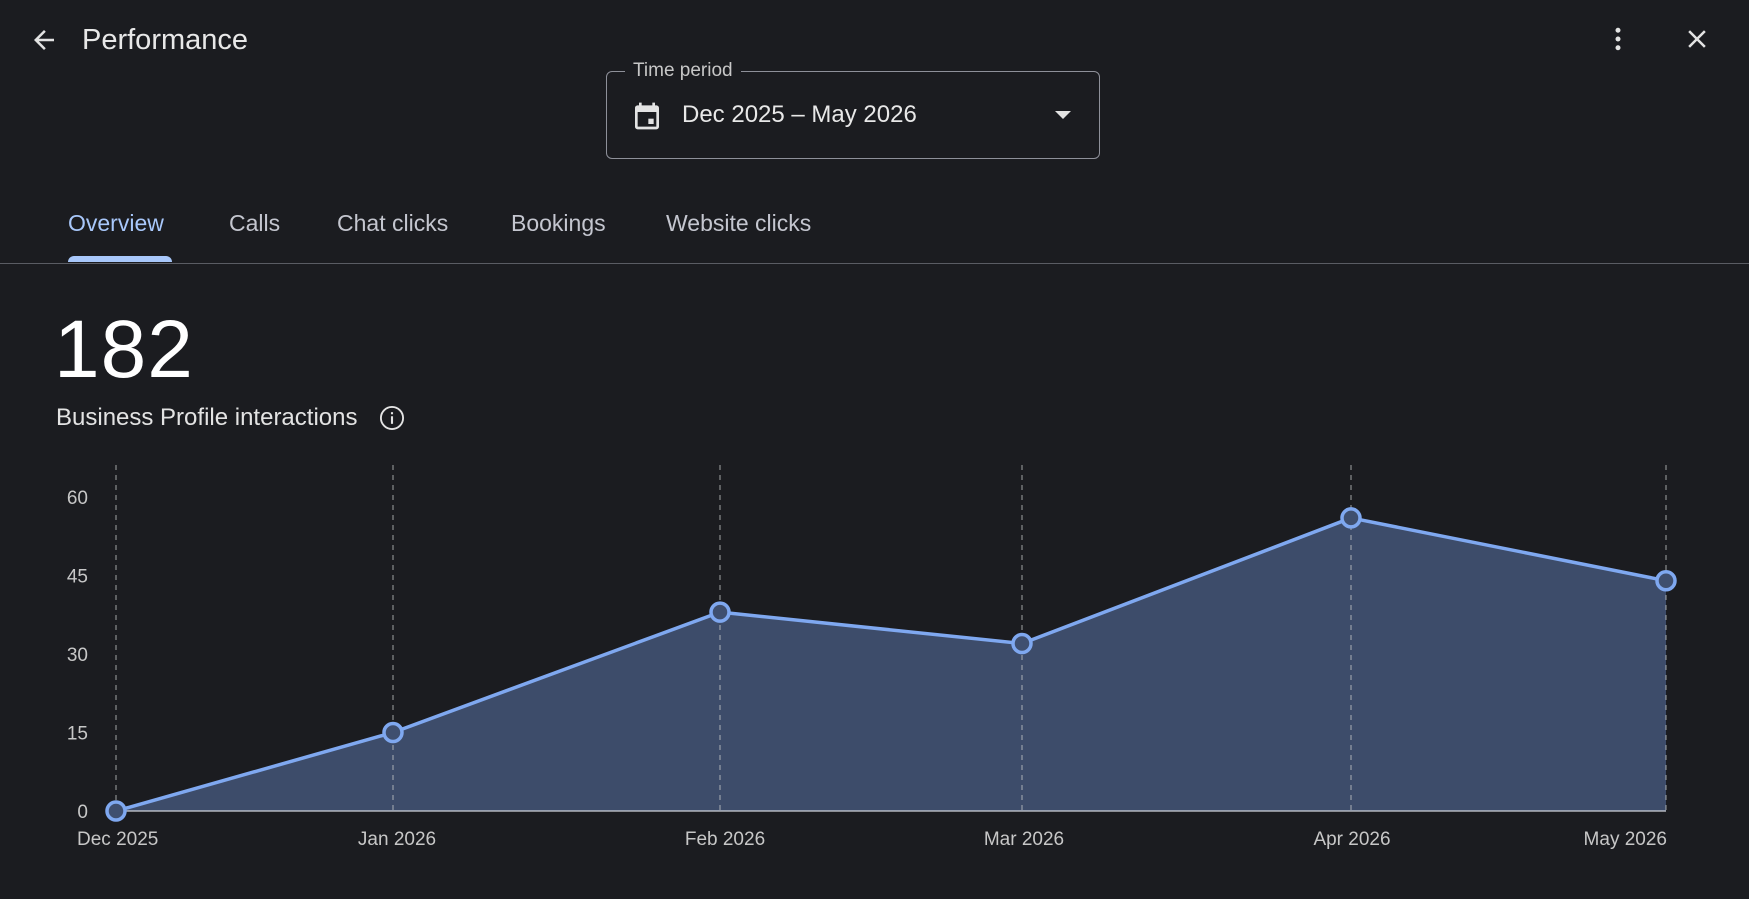  Describe the element at coordinates (165, 40) in the screenshot. I see `page-title: Performance` at that location.